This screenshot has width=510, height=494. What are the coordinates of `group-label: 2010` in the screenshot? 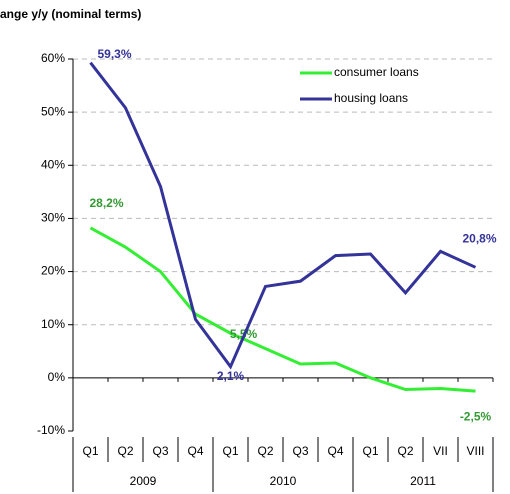 It's located at (283, 481).